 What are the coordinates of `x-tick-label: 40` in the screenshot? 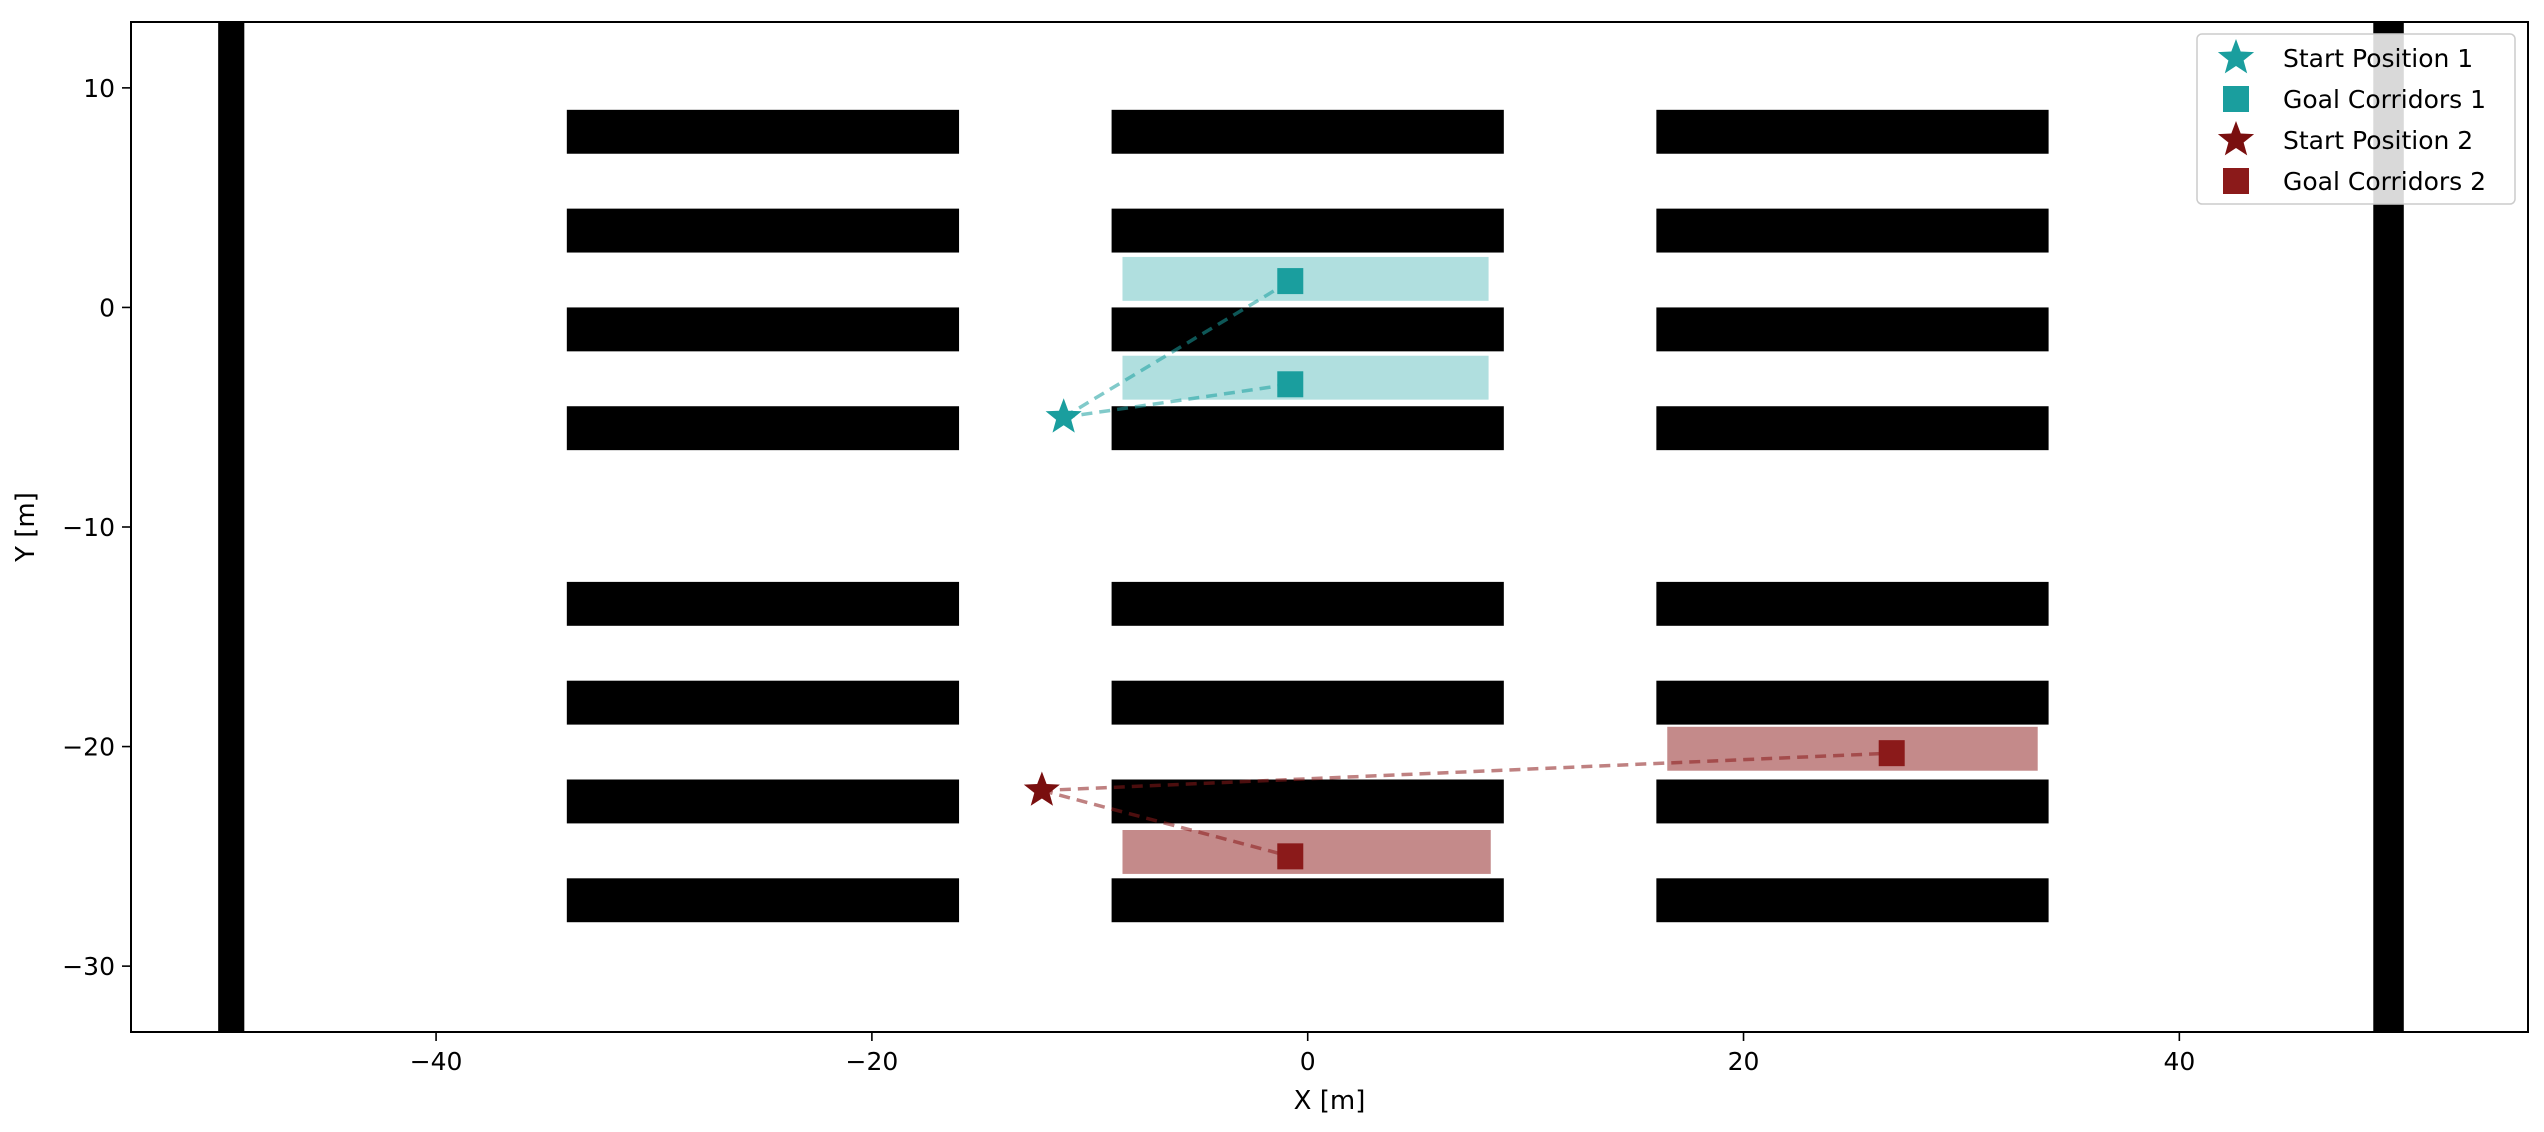 It's located at (2179, 1061).